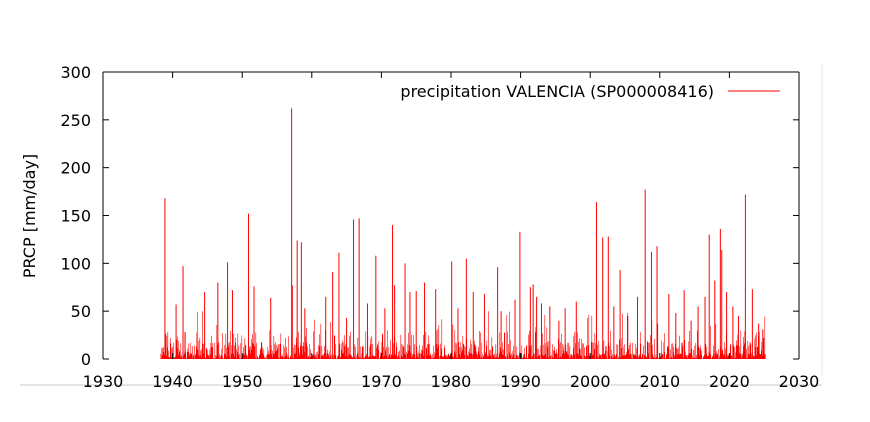 The height and width of the screenshot is (422, 870). I want to click on x-tick-label: 2030, so click(799, 381).